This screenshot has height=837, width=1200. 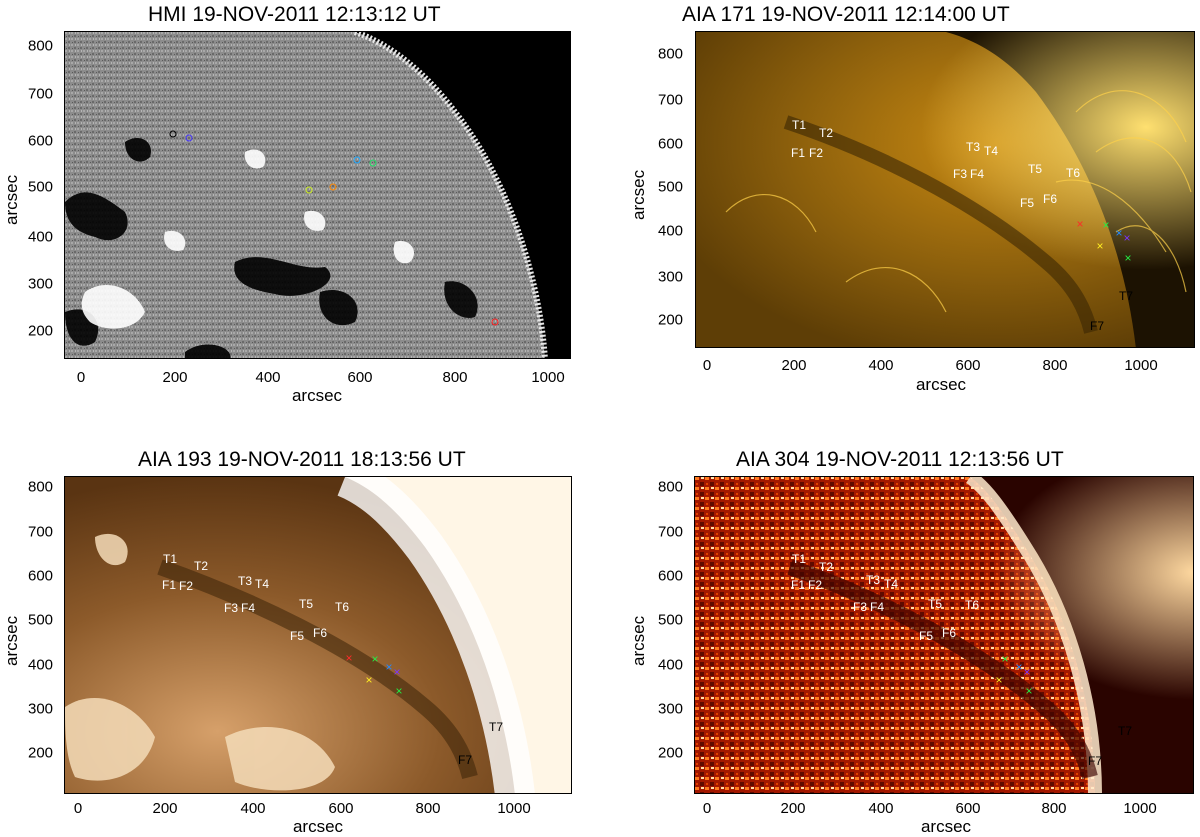 What do you see at coordinates (41, 576) in the screenshot?
I see `y-tick-label: 600` at bounding box center [41, 576].